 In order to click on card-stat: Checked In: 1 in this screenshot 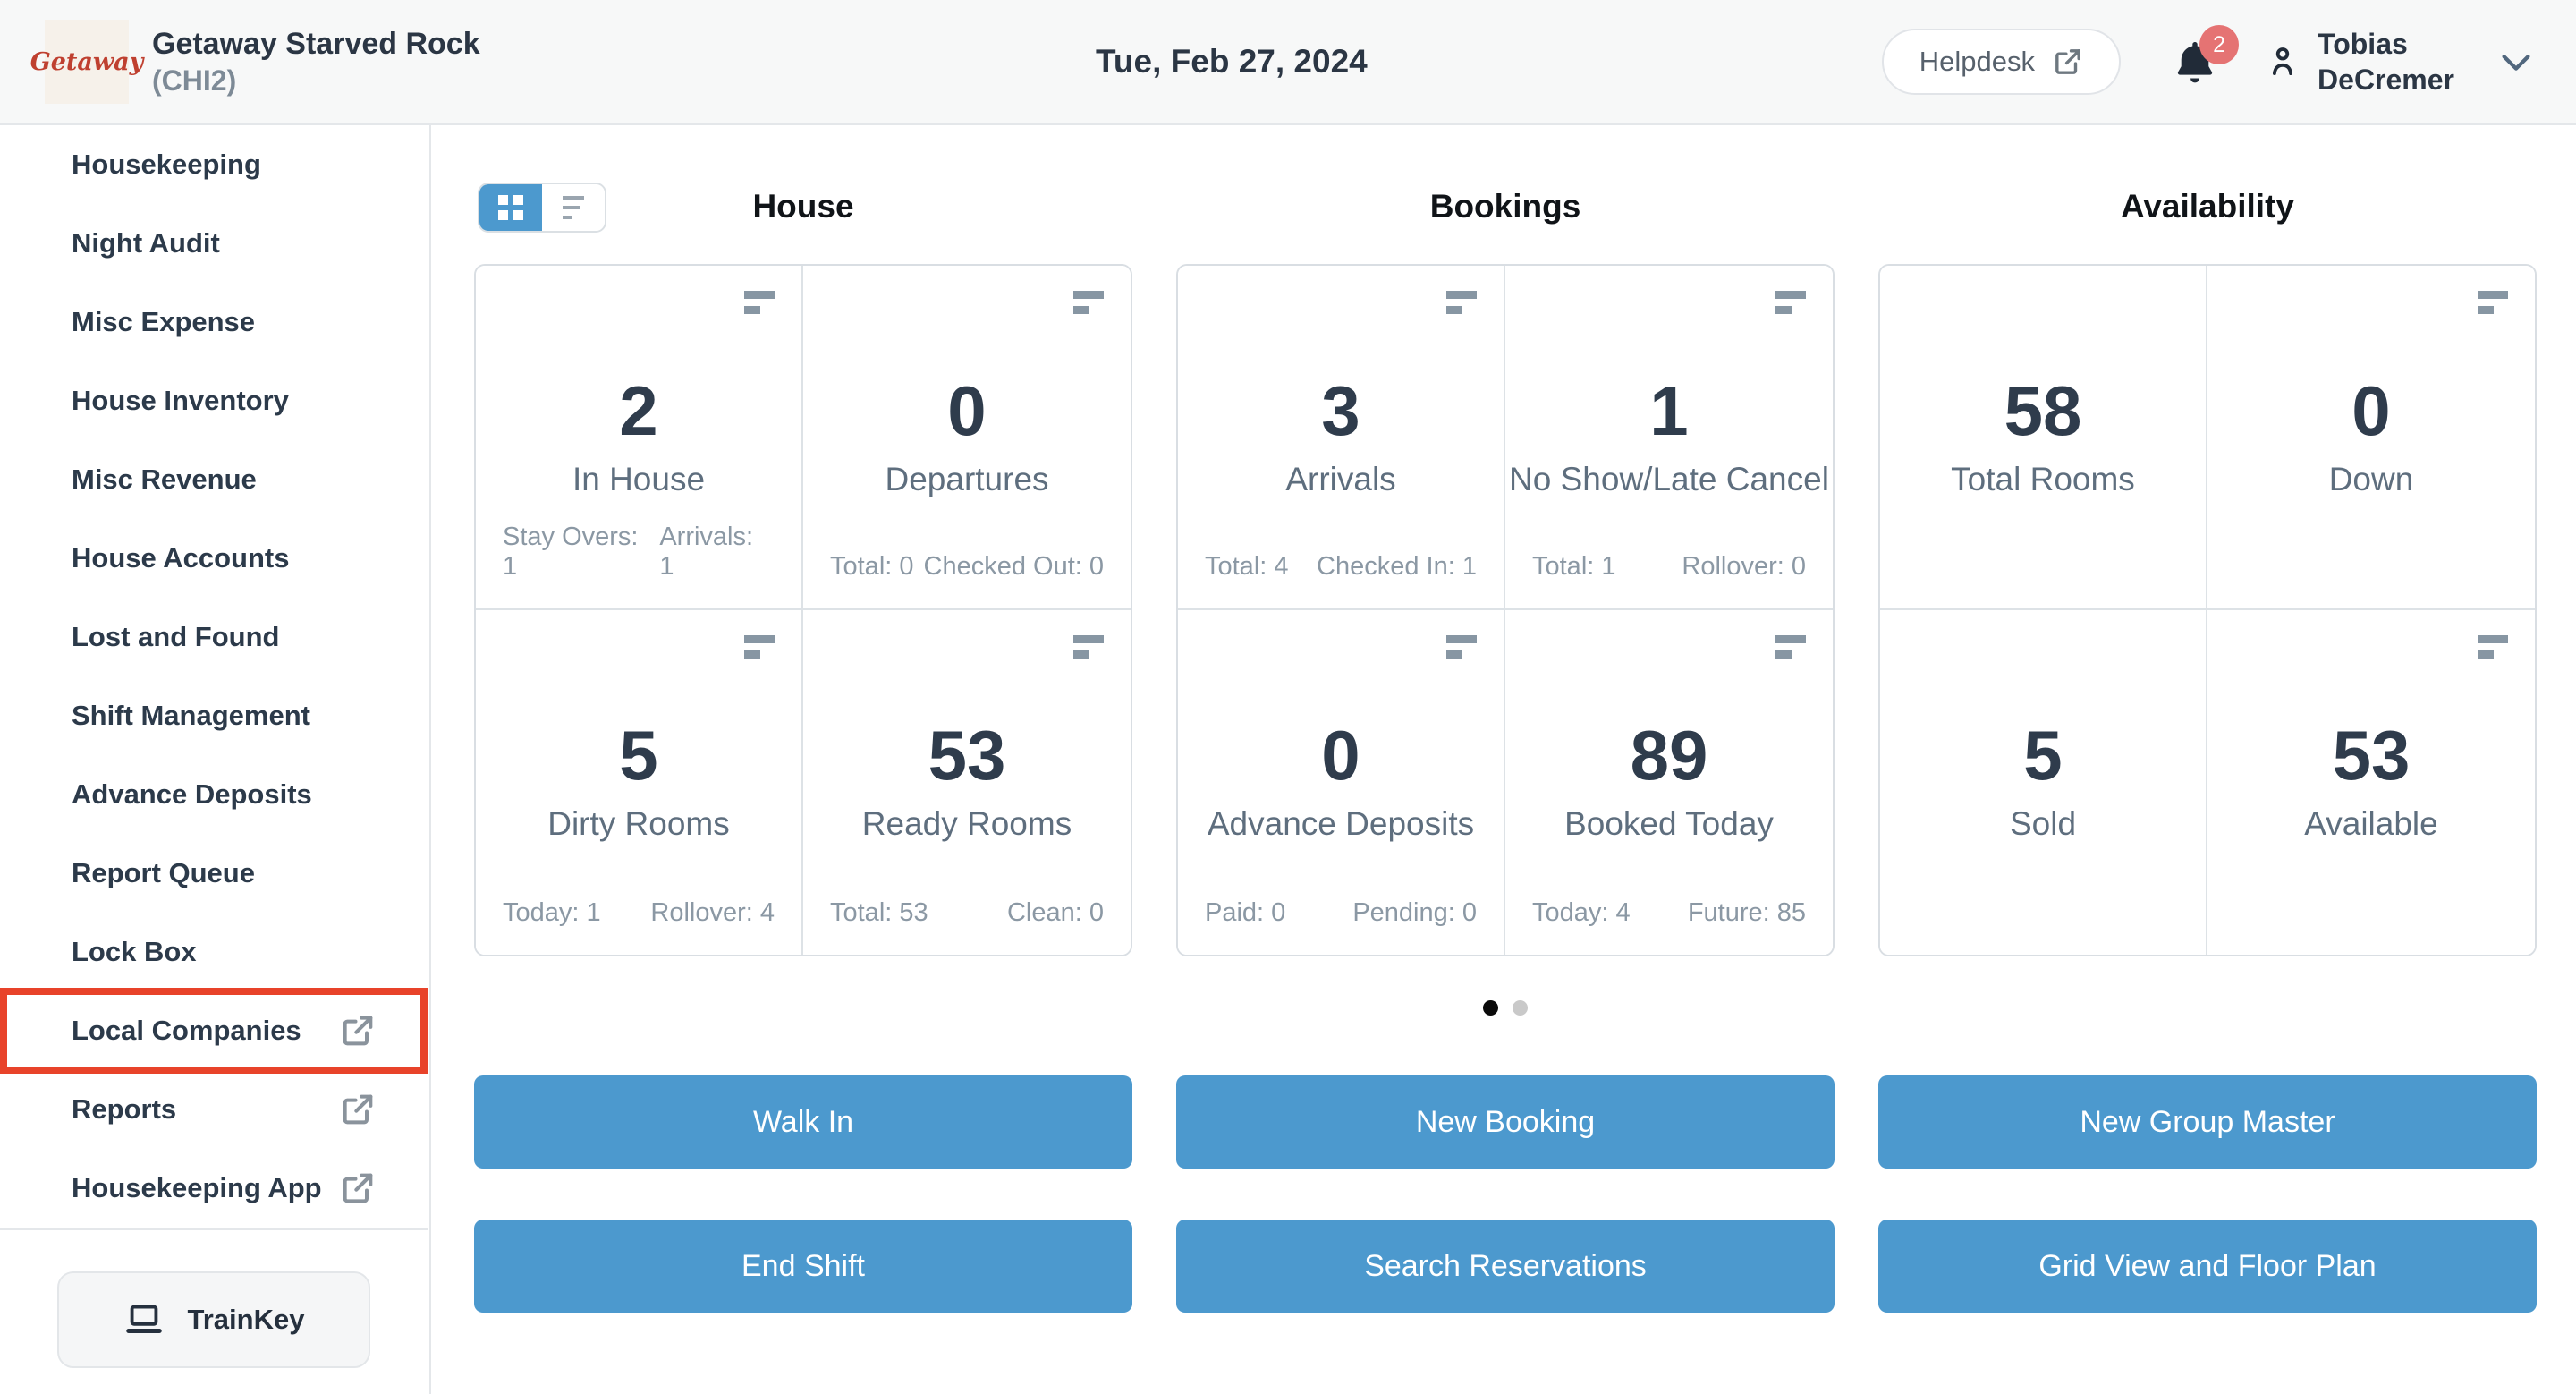, I will do `click(1397, 566)`.